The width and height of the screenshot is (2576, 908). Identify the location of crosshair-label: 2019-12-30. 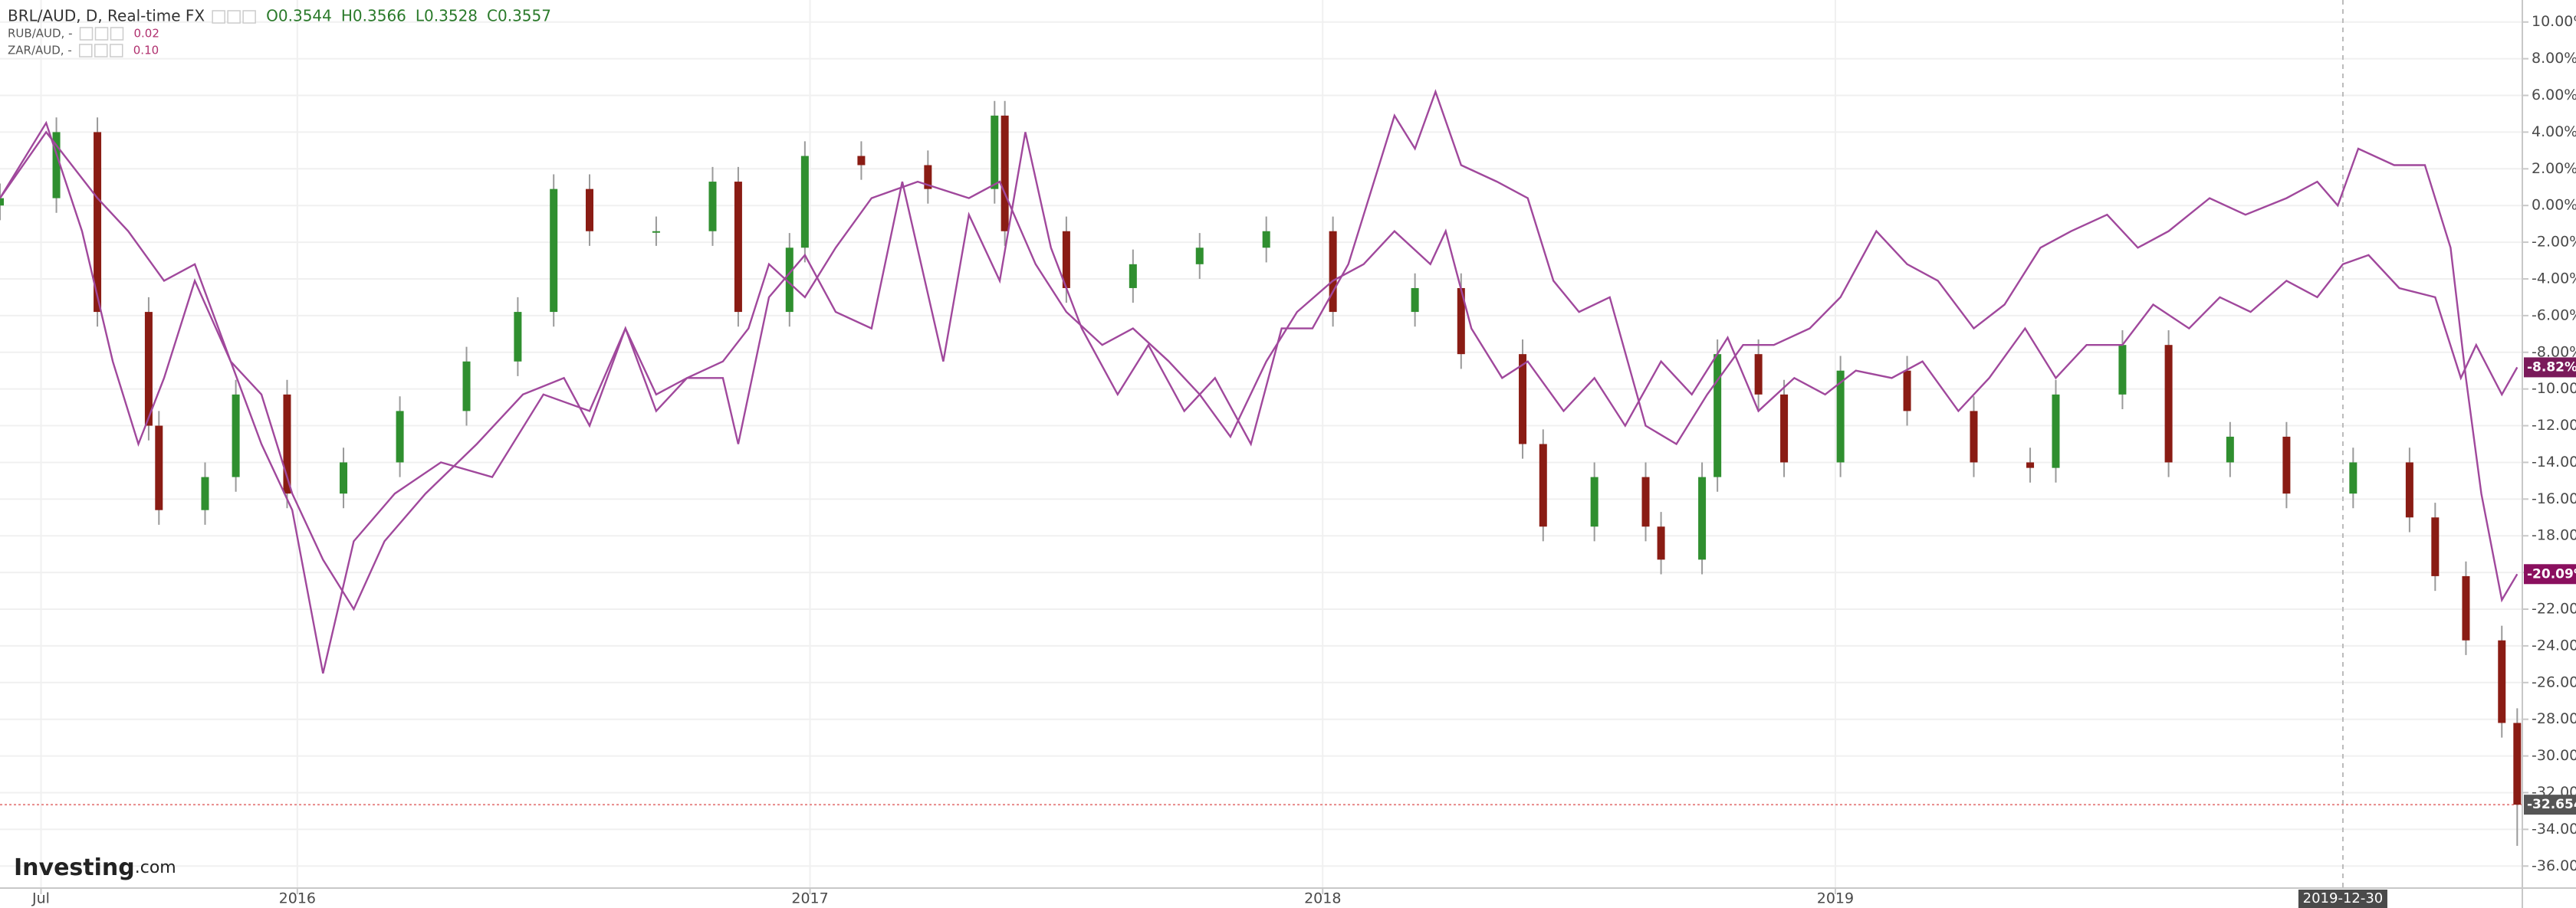
(2343, 898).